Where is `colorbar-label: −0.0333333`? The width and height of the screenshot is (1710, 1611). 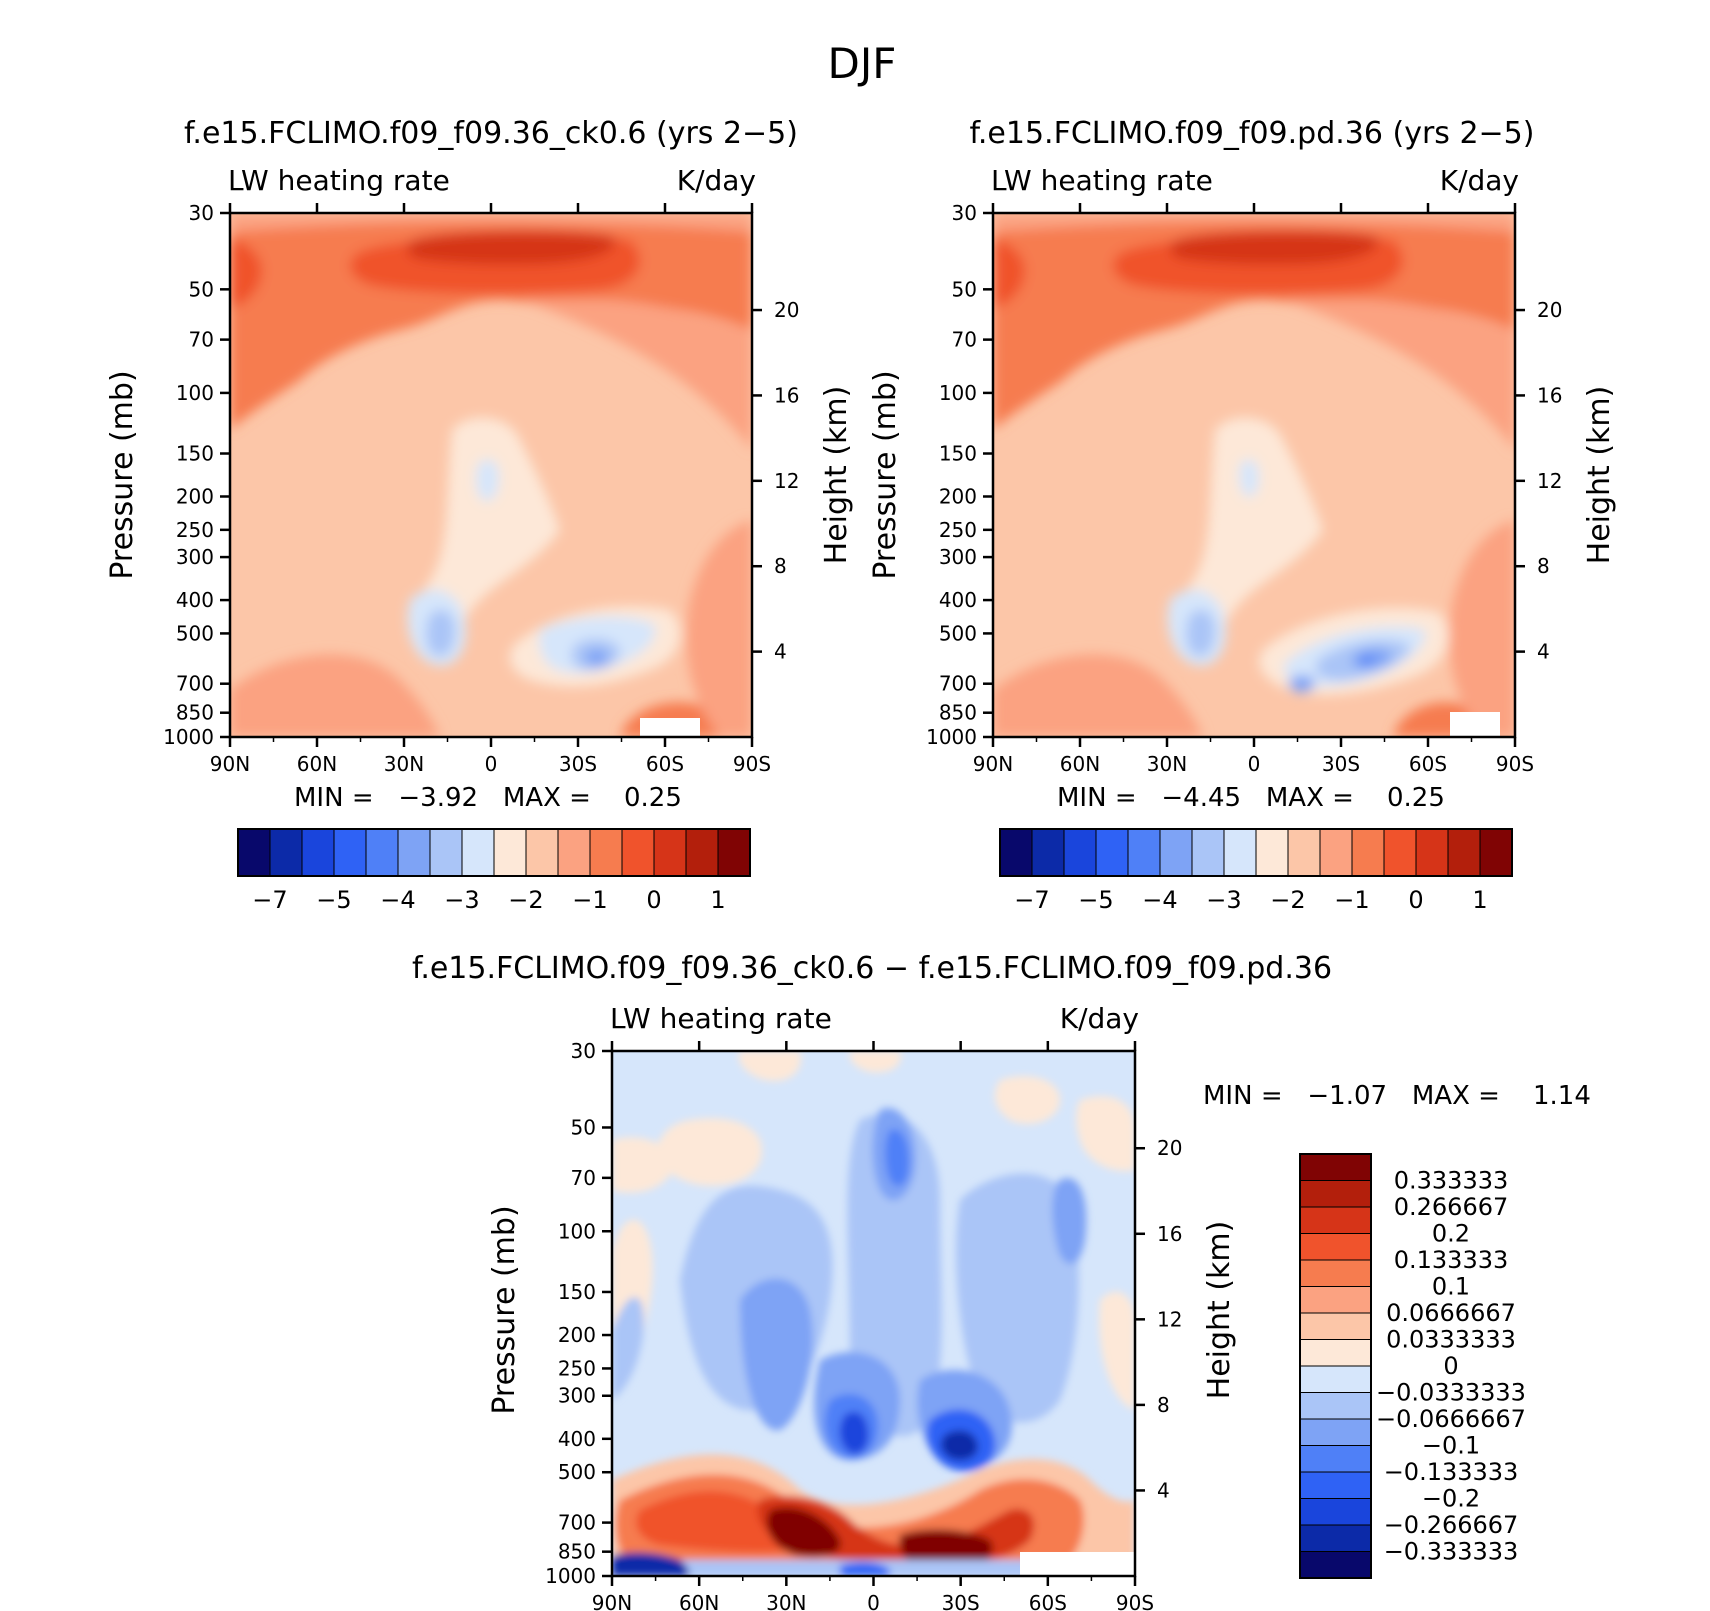
colorbar-label: −0.0333333 is located at coordinates (1451, 1393).